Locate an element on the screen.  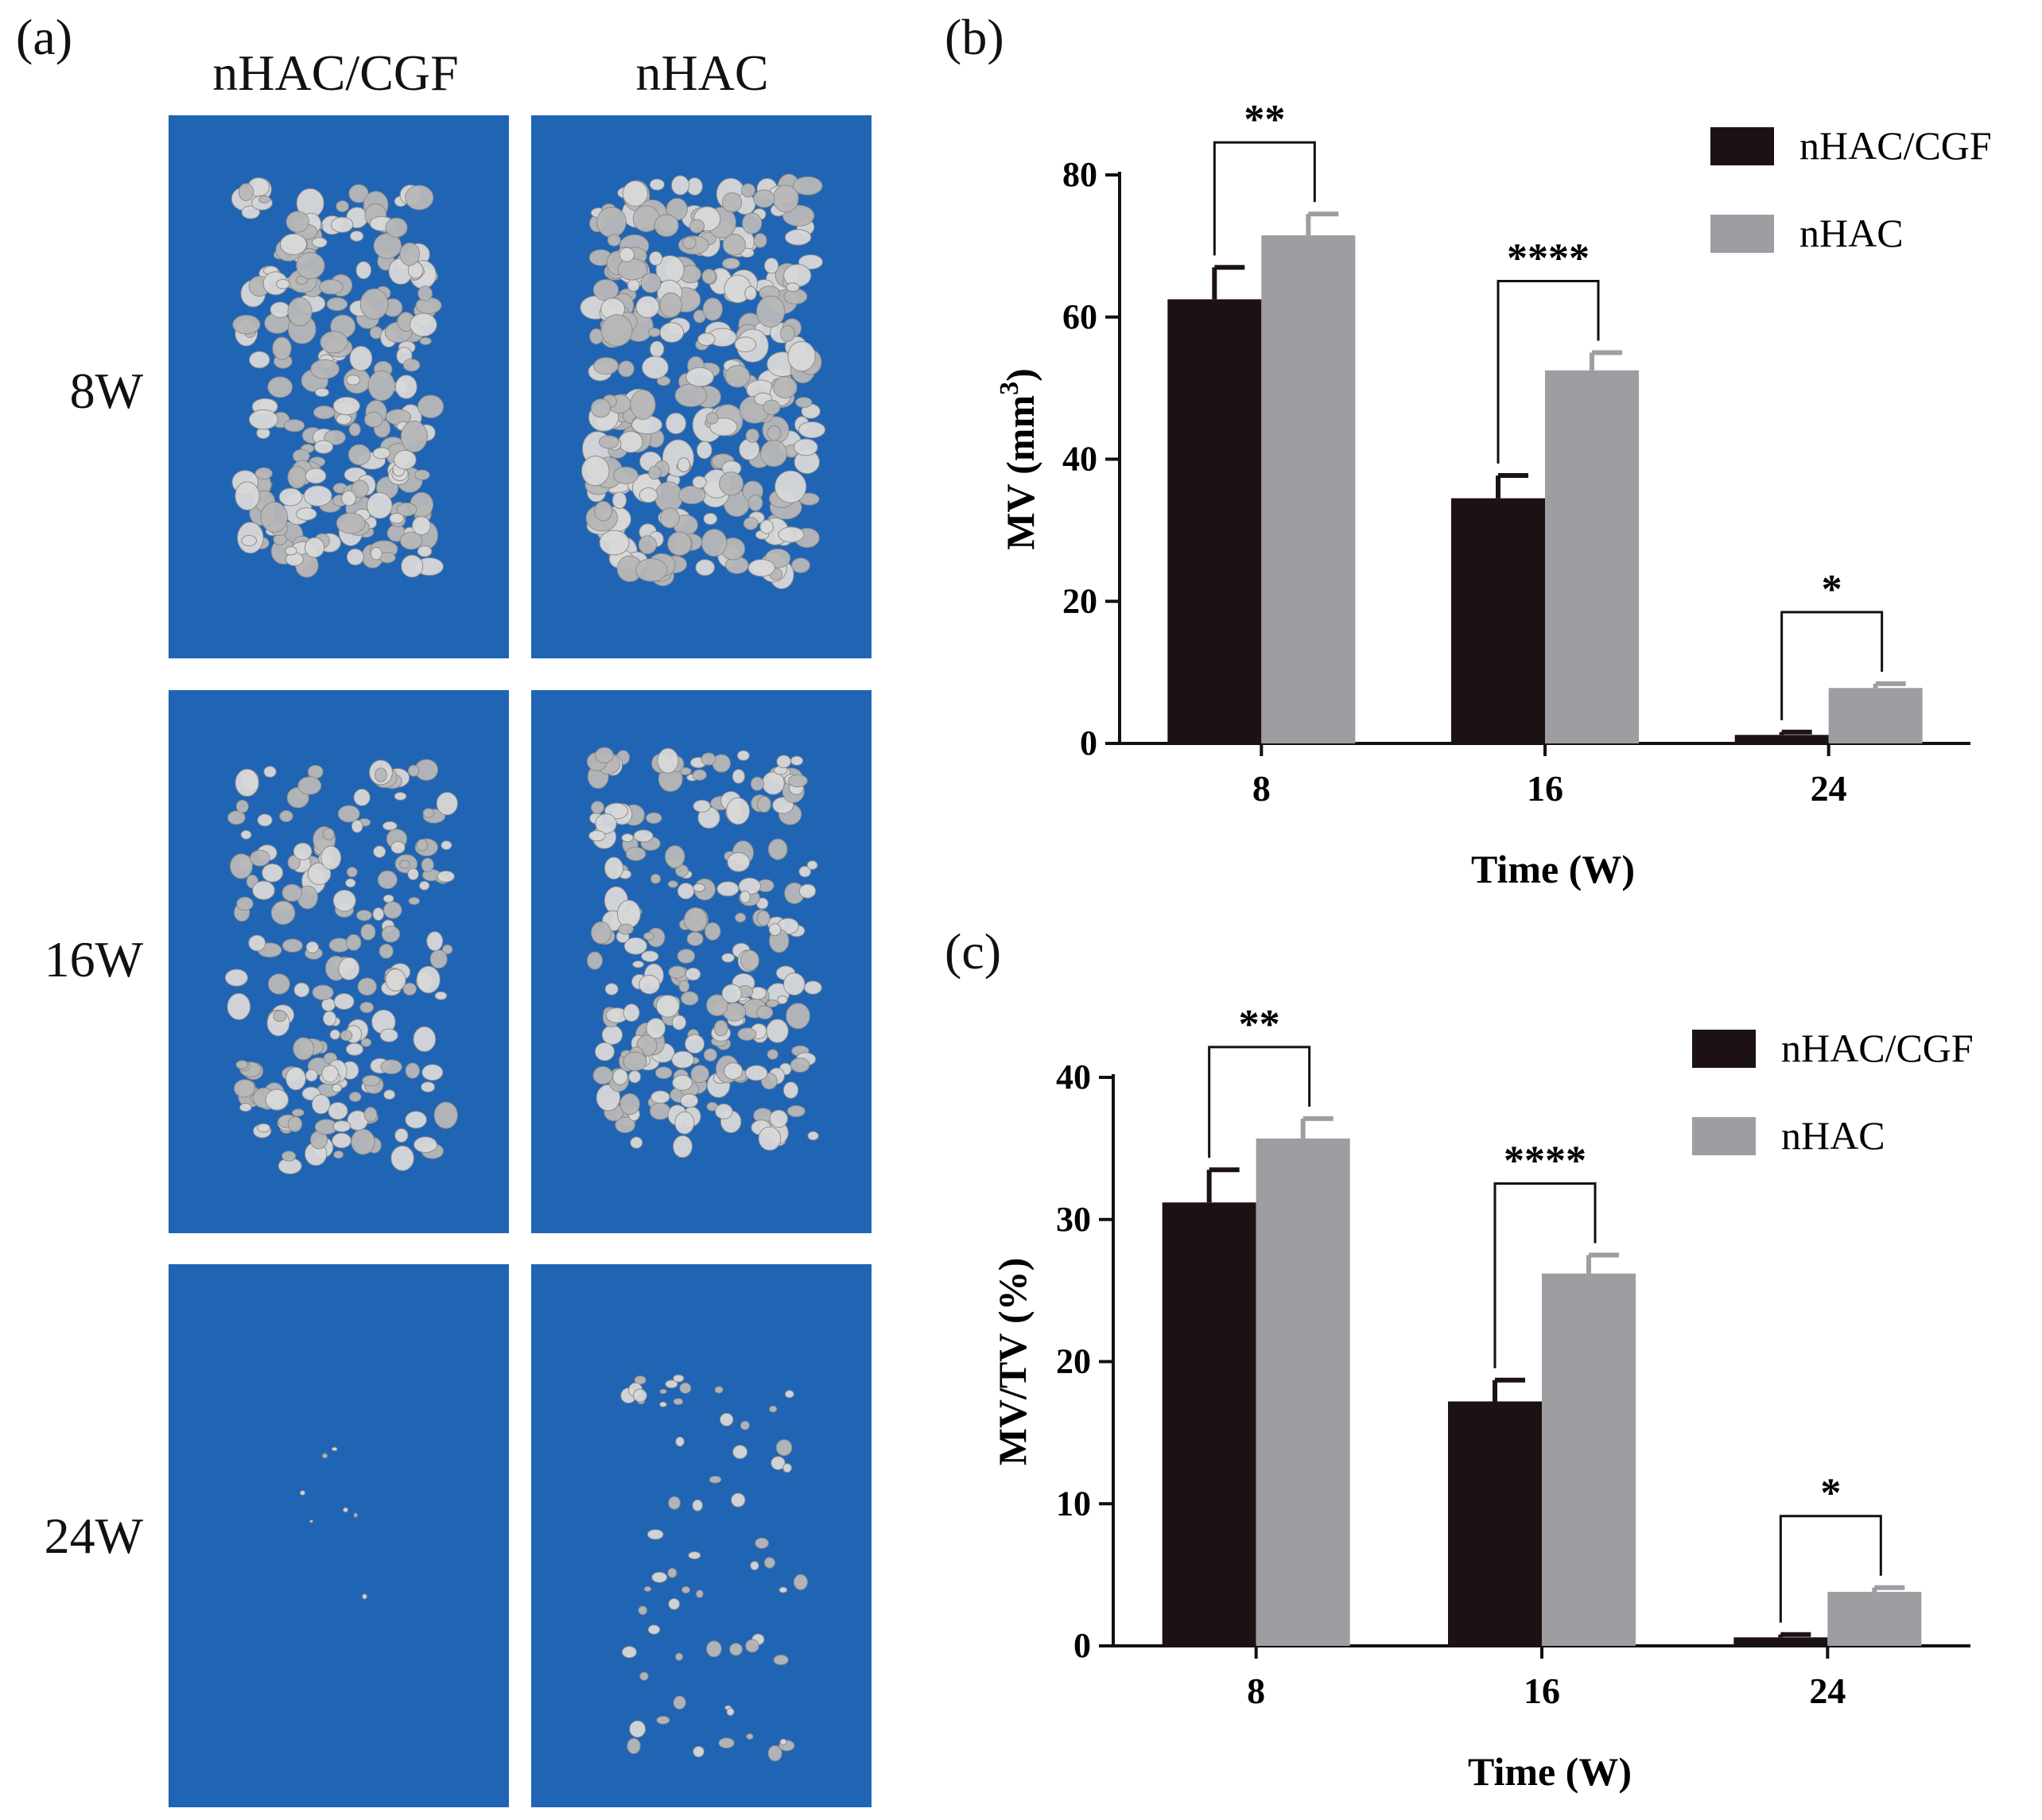
column-header-nhac: nHAC is located at coordinates (702, 73).